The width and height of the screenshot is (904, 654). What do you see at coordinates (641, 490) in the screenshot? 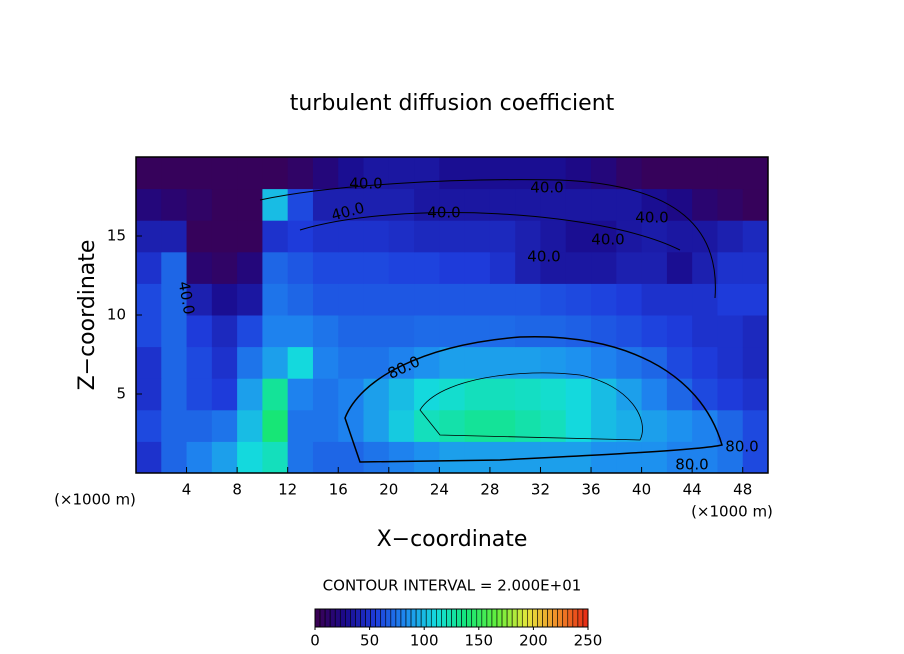
I see `x-tick-label: 40` at bounding box center [641, 490].